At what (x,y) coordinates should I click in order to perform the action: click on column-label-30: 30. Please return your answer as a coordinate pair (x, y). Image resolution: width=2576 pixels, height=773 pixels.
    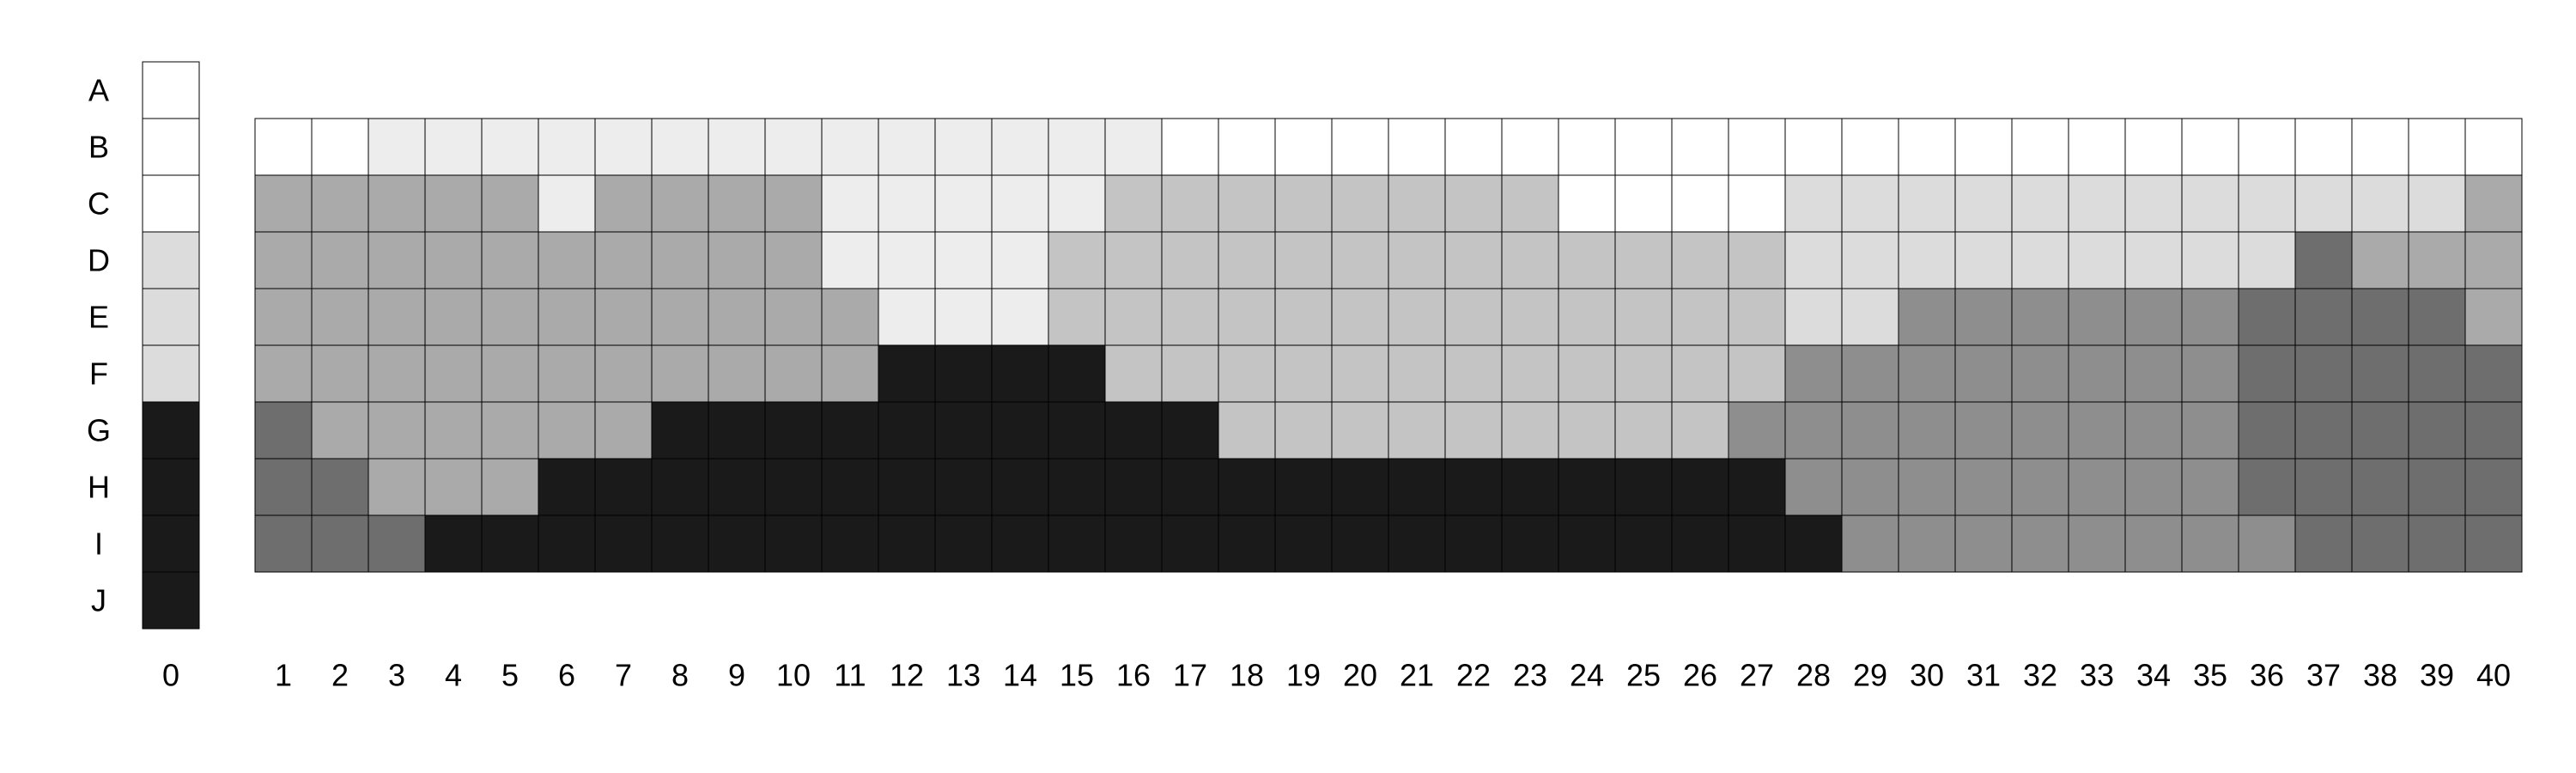
    Looking at the image, I should click on (1927, 675).